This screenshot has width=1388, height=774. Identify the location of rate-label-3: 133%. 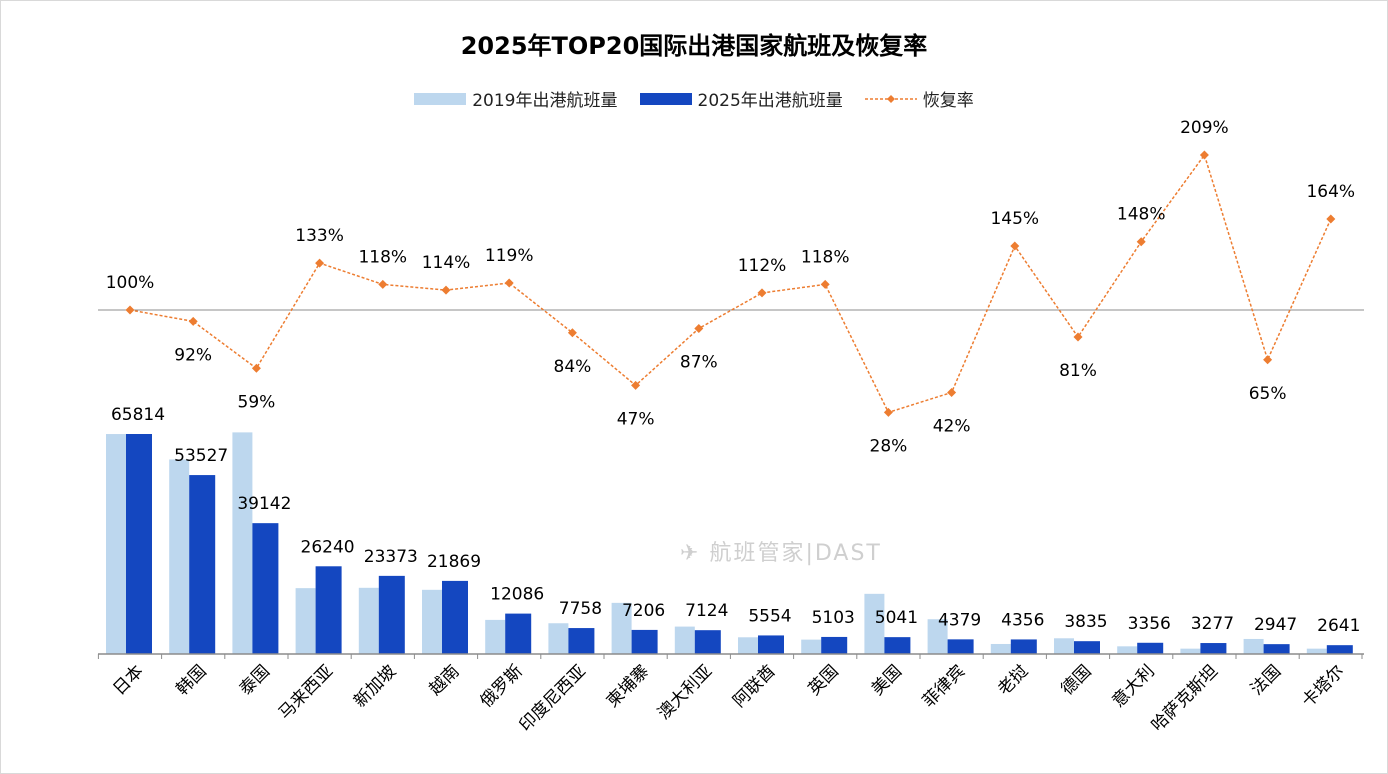
(319, 236).